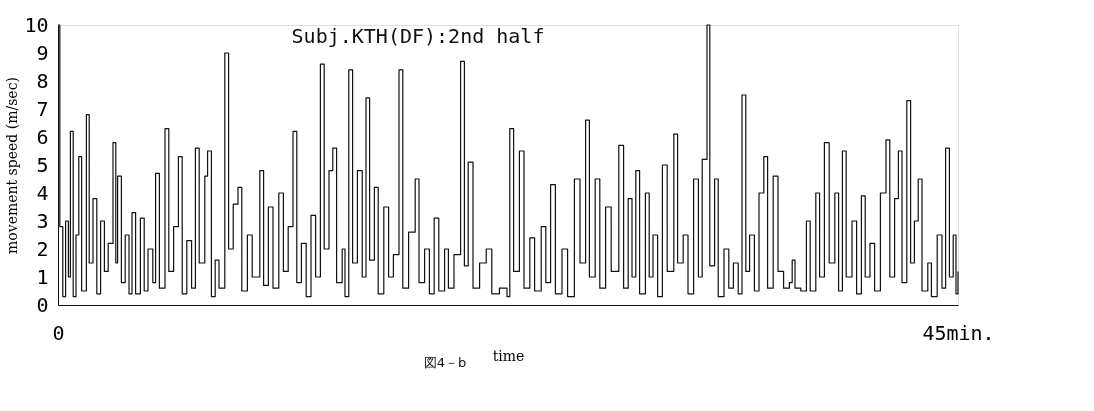 The image size is (1094, 411). I want to click on y-tick-label: 7, so click(42, 108).